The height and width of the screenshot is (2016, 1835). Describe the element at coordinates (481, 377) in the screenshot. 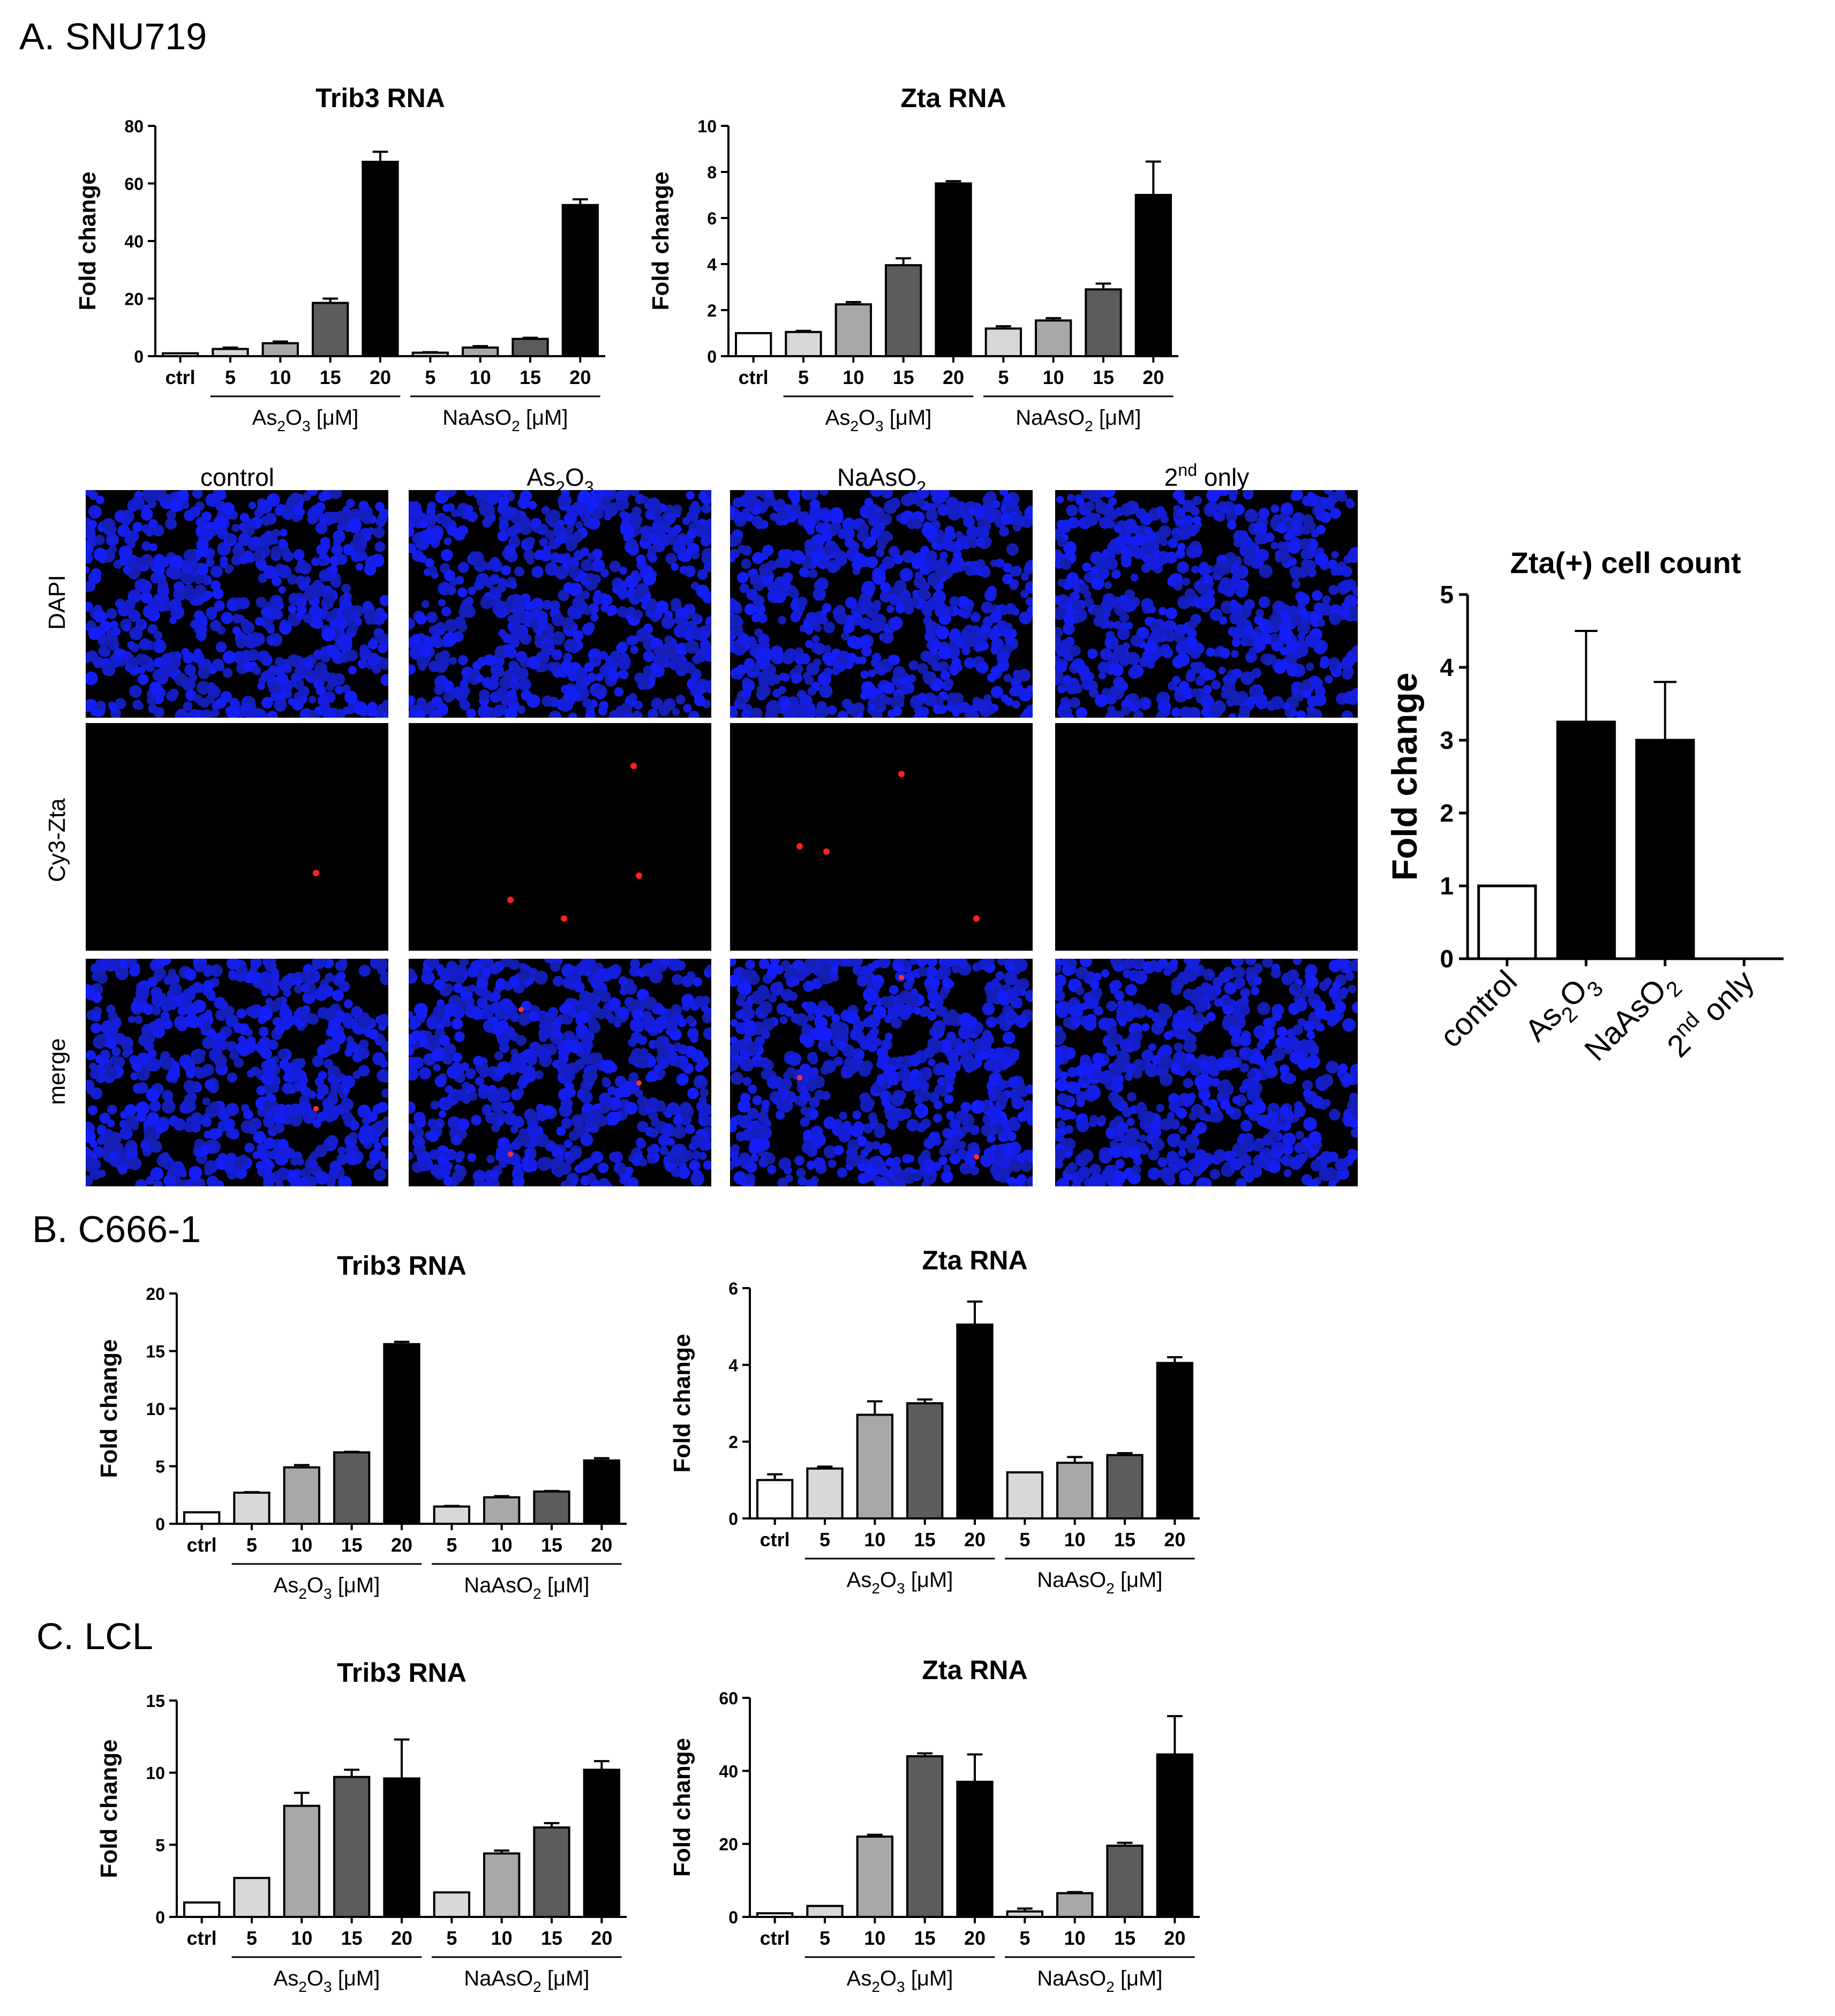

I see `x-tick-label: 10` at that location.